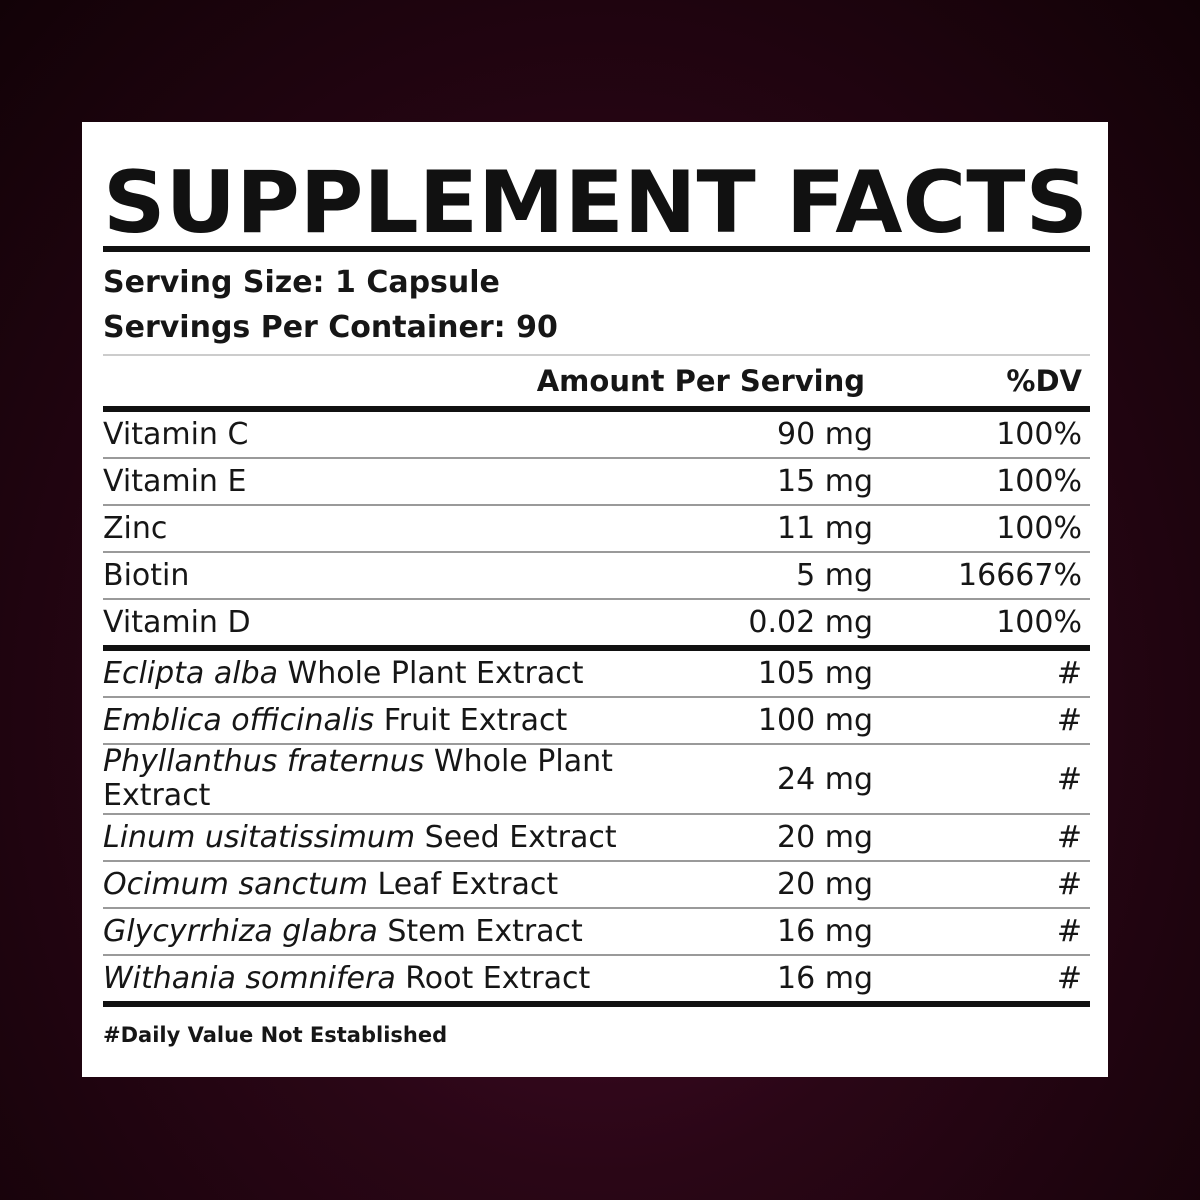  What do you see at coordinates (259, 837) in the screenshot?
I see `latin-name: Linum usitatissimum` at bounding box center [259, 837].